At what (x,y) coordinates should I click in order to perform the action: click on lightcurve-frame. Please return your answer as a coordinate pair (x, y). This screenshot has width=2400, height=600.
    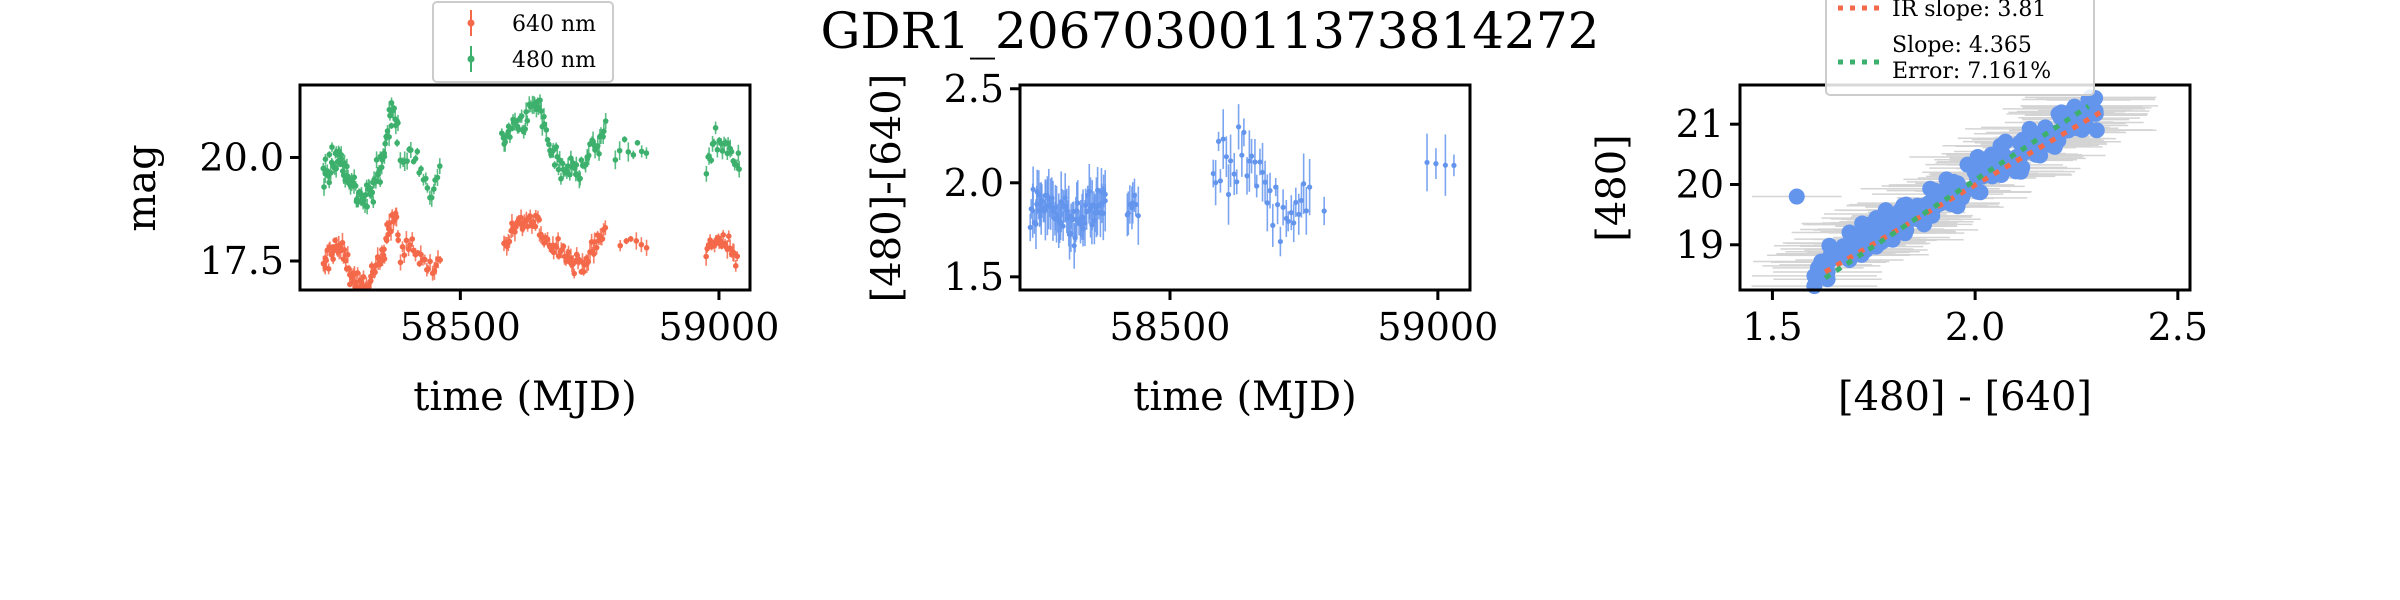
    Looking at the image, I should click on (525, 187).